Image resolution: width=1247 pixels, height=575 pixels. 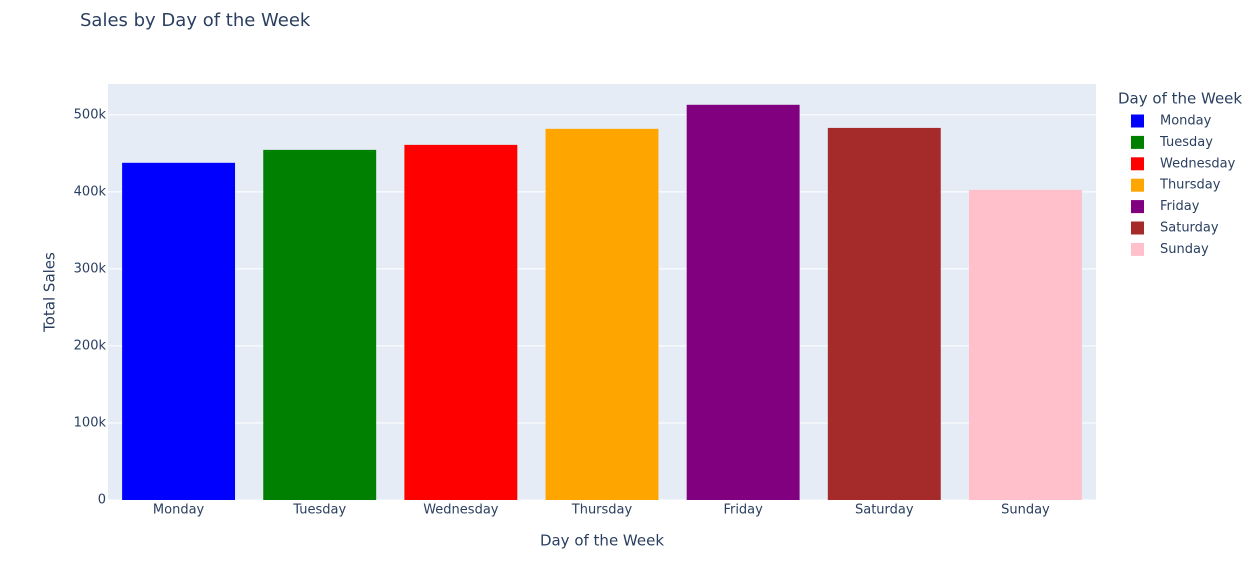 What do you see at coordinates (602, 541) in the screenshot?
I see `x-axis-title: Day of the Week` at bounding box center [602, 541].